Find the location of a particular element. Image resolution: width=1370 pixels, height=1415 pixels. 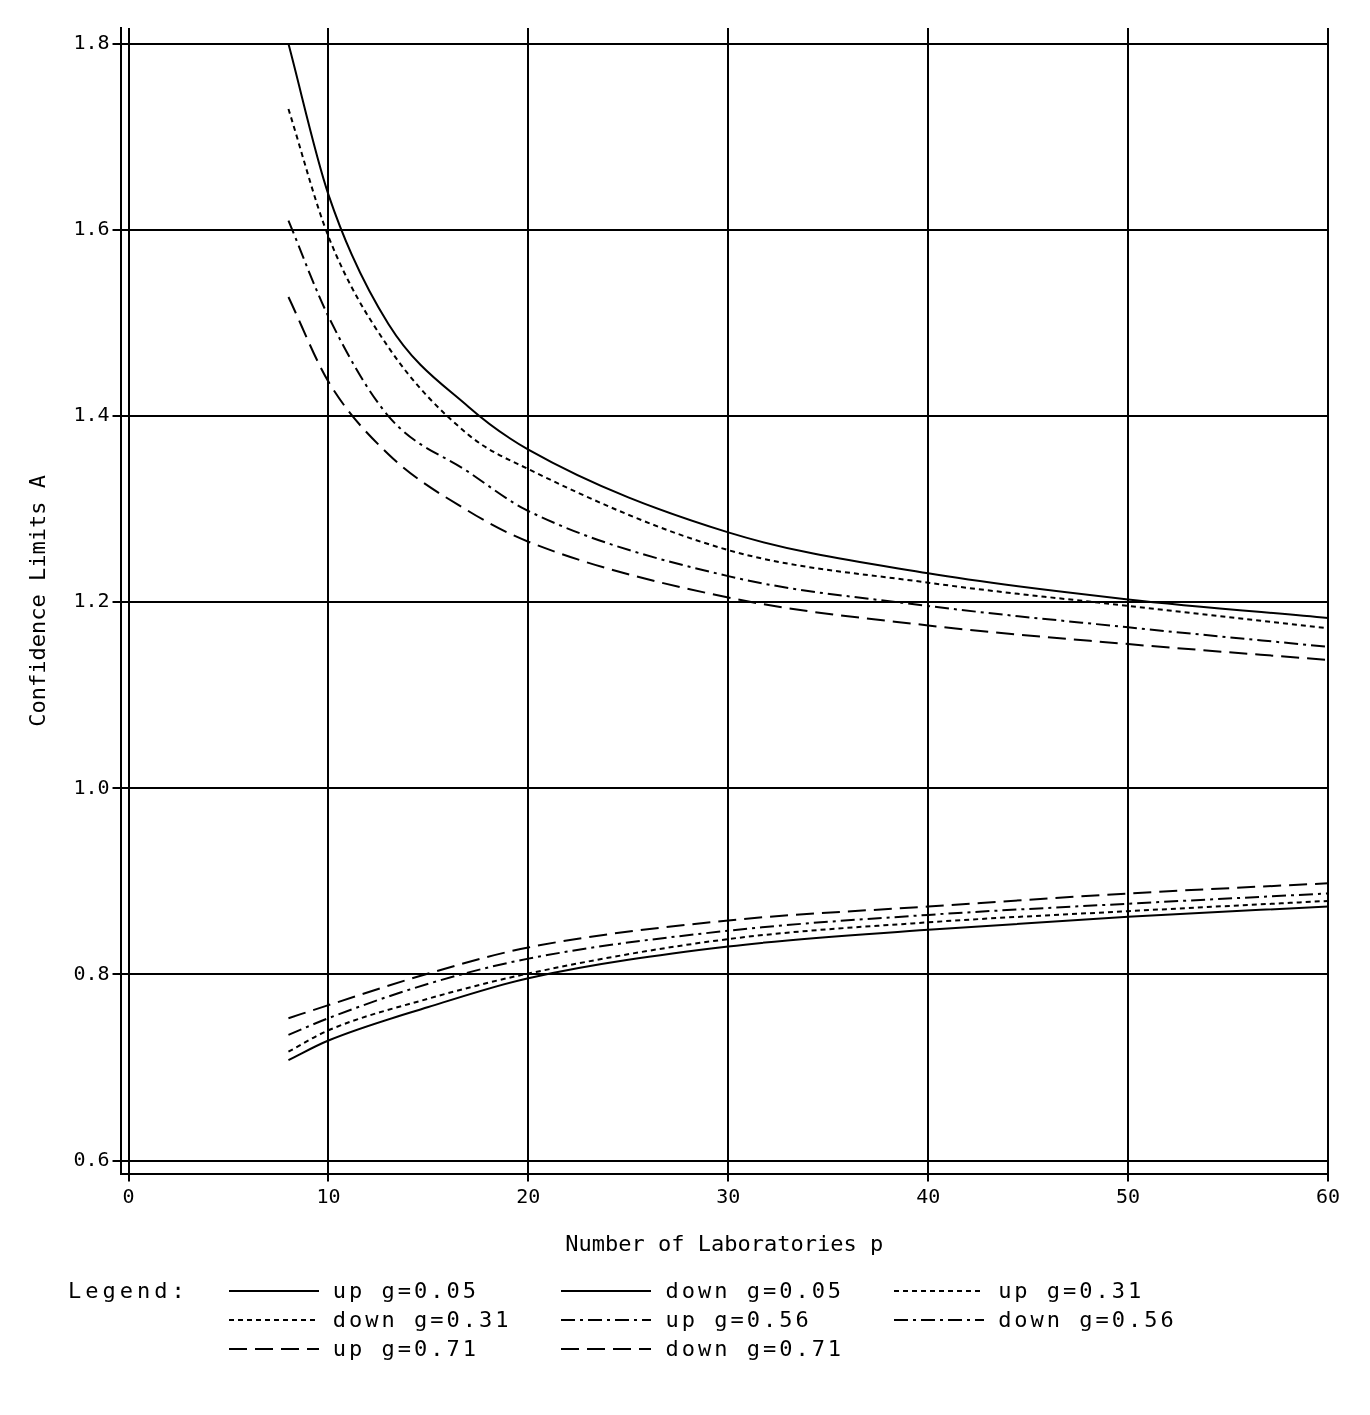

x-tick-label: 0 is located at coordinates (128, 1195).